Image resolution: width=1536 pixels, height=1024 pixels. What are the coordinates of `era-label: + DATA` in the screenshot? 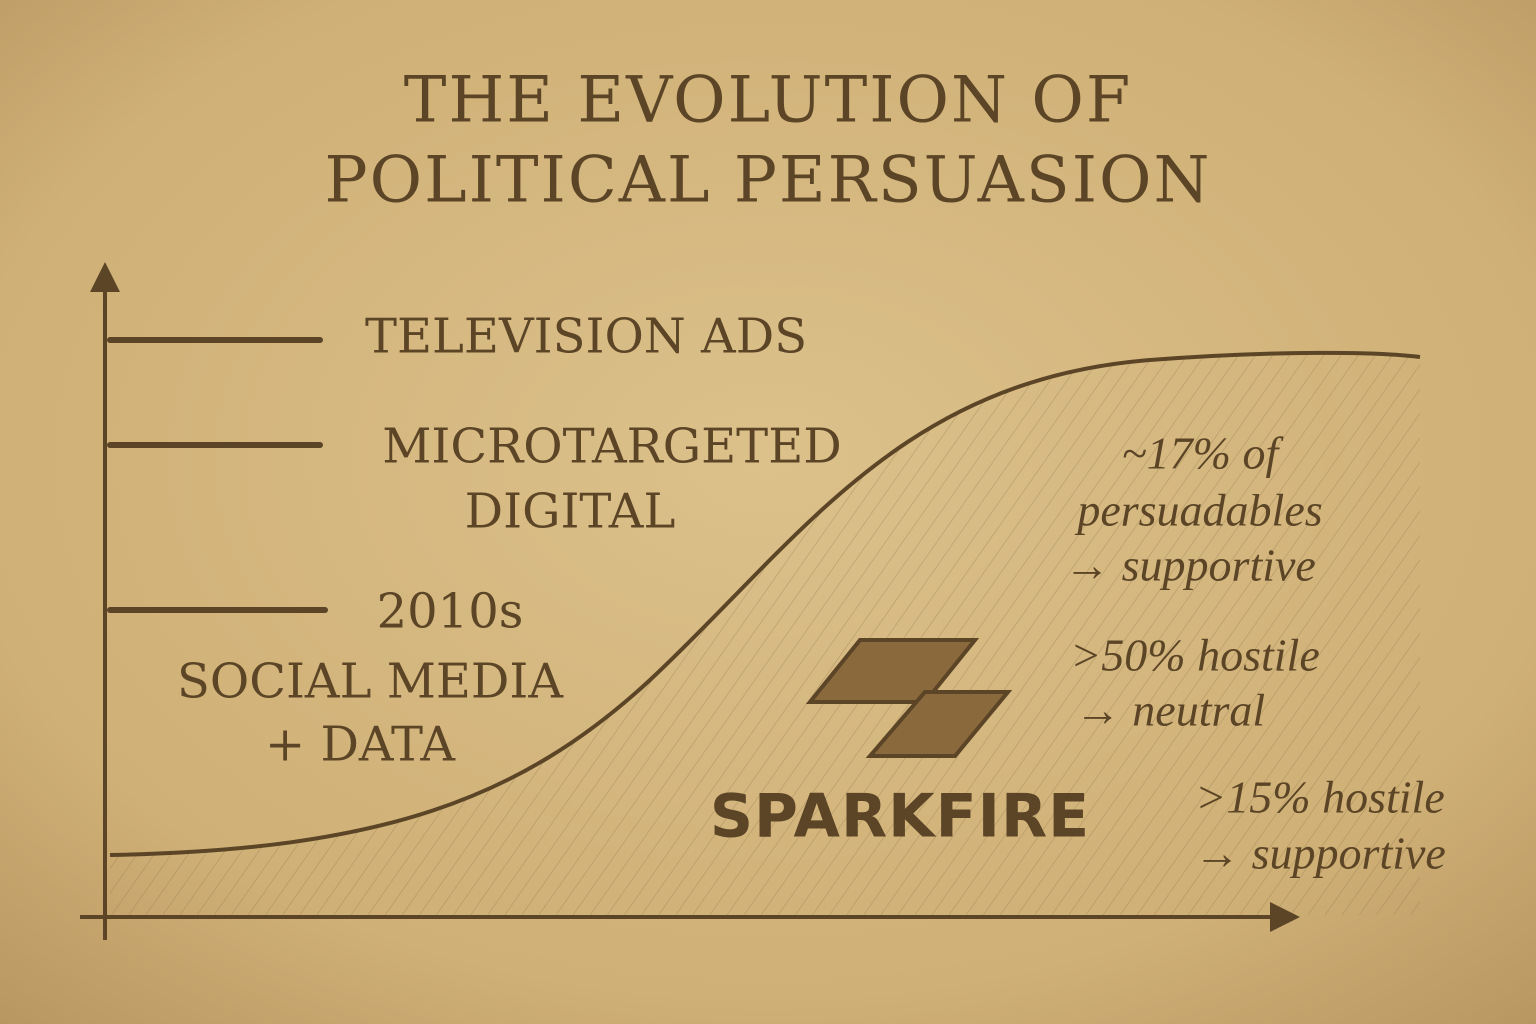 It's located at (360, 745).